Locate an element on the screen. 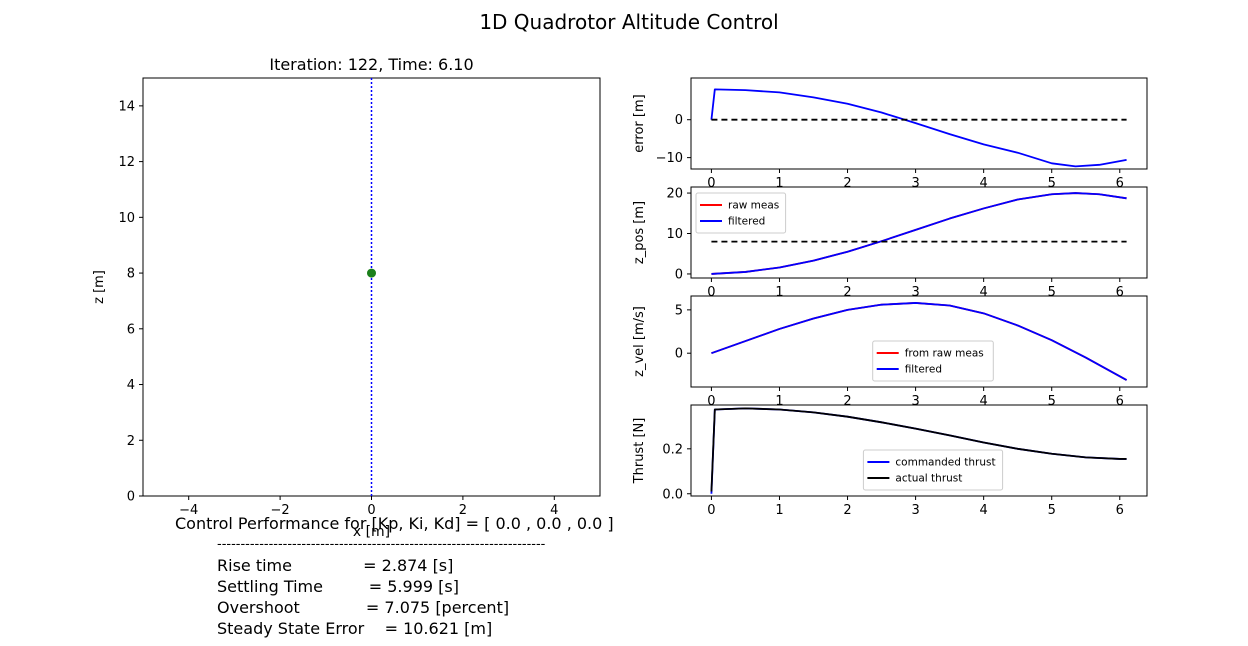  x-axis-label: x [m] is located at coordinates (371, 532).